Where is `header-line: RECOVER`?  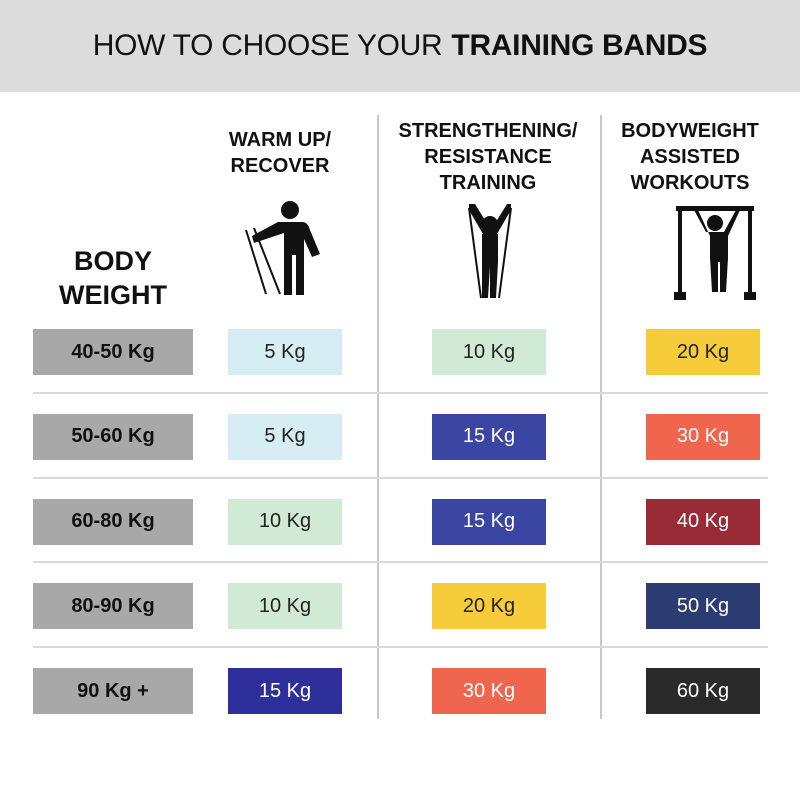
header-line: RECOVER is located at coordinates (280, 166).